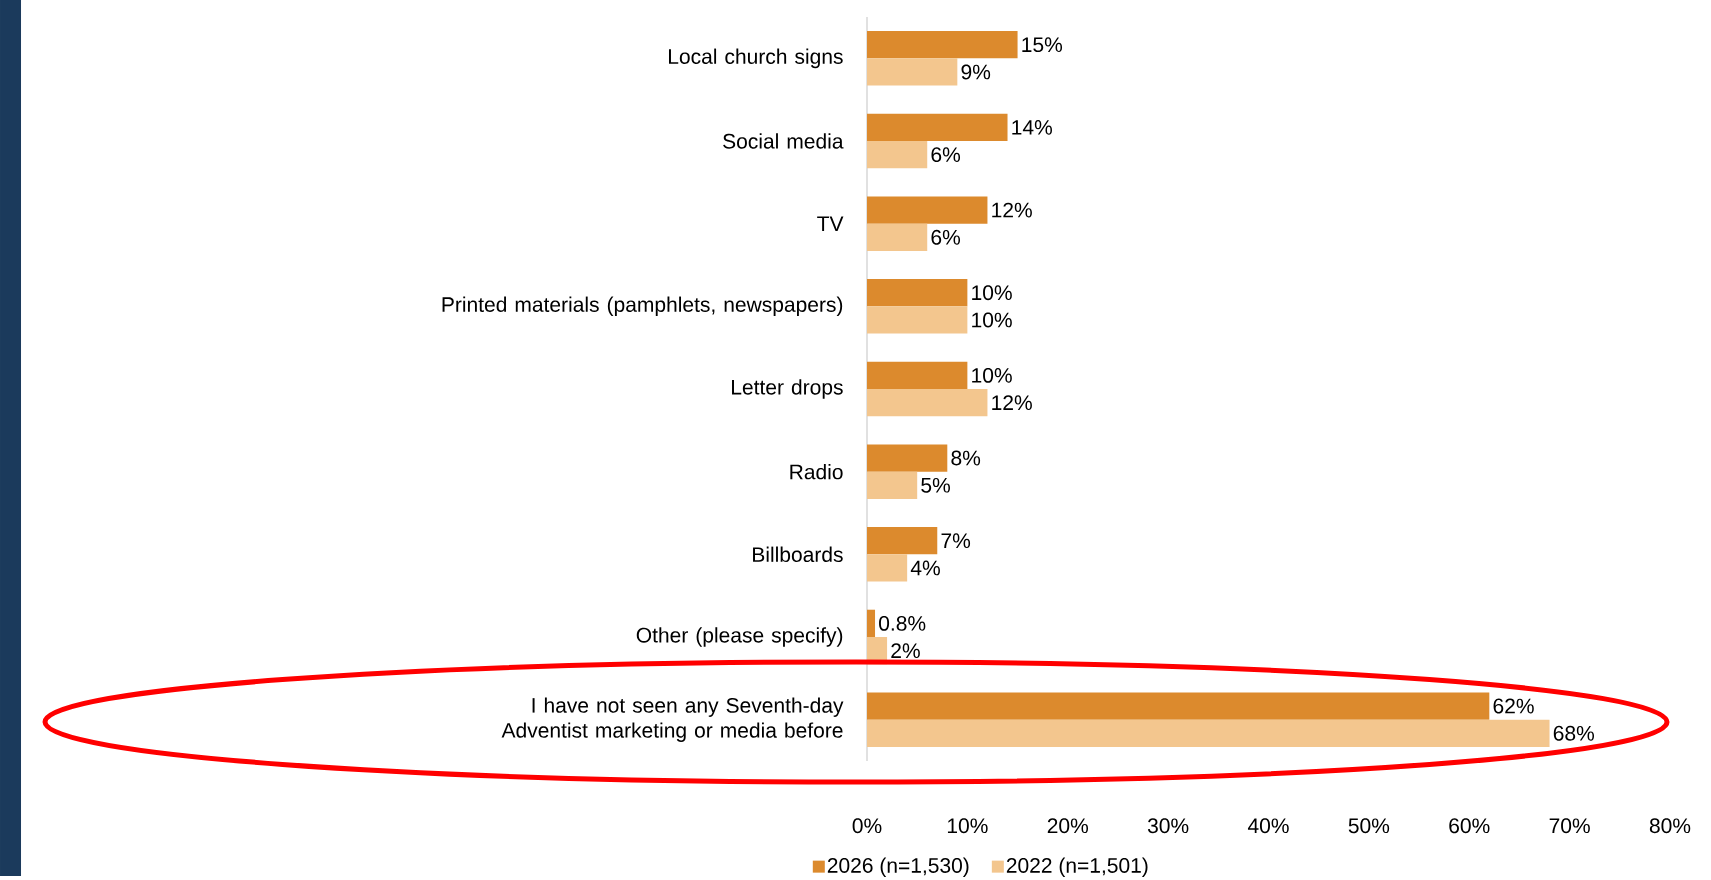 The height and width of the screenshot is (880, 1711). I want to click on y-tick-label: TV, so click(830, 223).